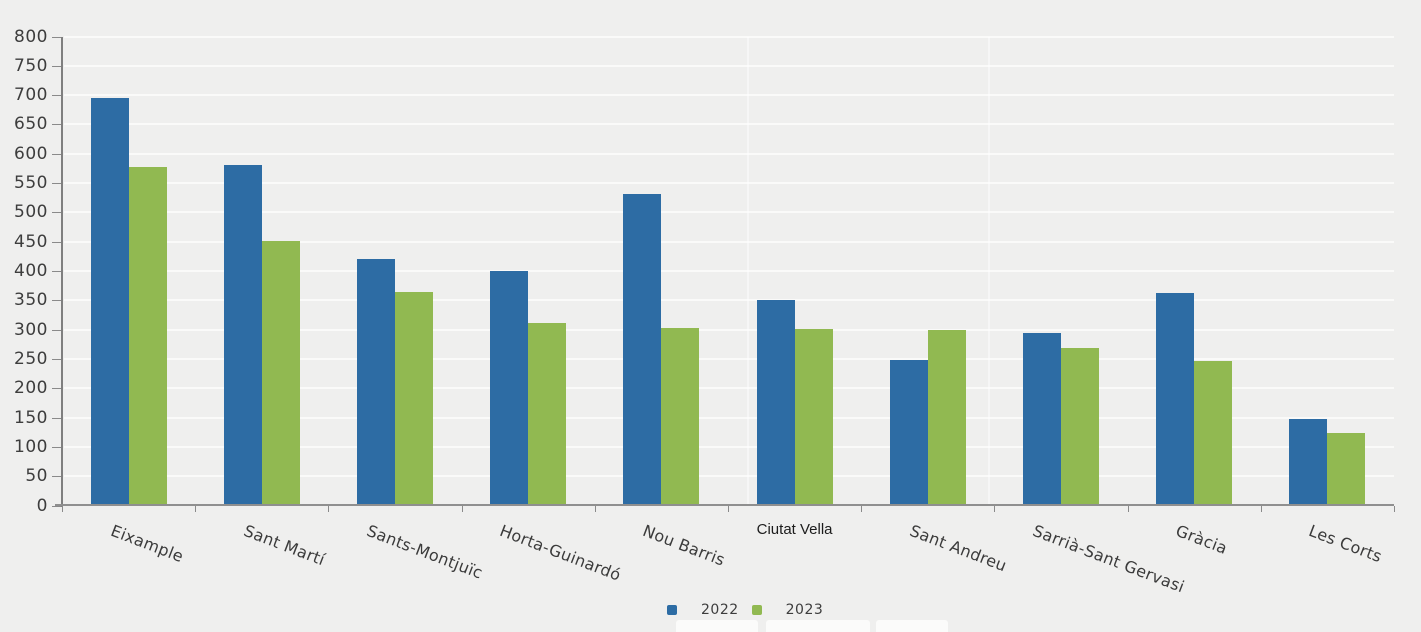 The image size is (1421, 632). What do you see at coordinates (1346, 544) in the screenshot?
I see `x-label-les-corts: Les Corts` at bounding box center [1346, 544].